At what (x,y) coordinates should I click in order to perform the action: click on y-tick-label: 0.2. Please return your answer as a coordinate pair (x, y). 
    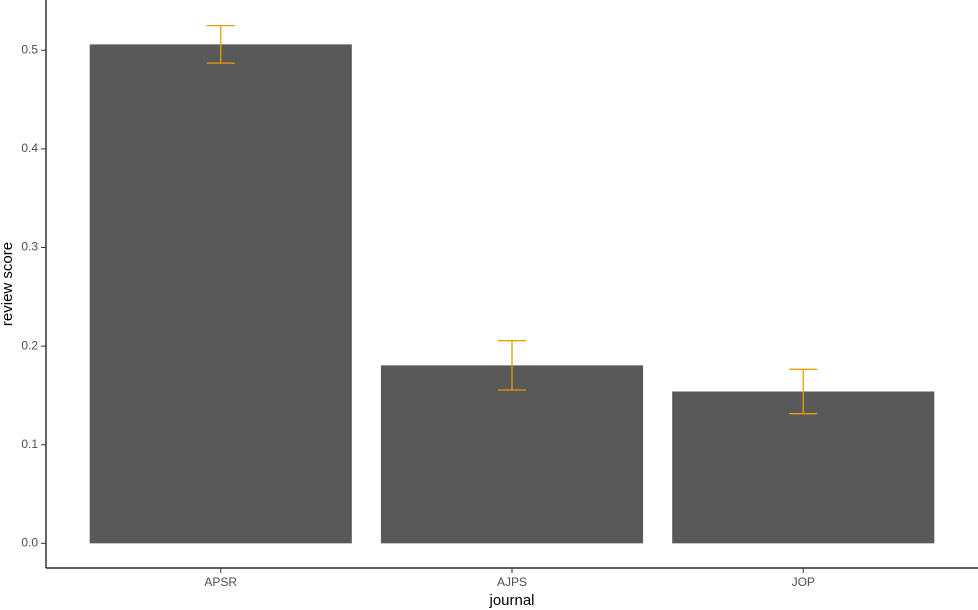
    Looking at the image, I should click on (29, 345).